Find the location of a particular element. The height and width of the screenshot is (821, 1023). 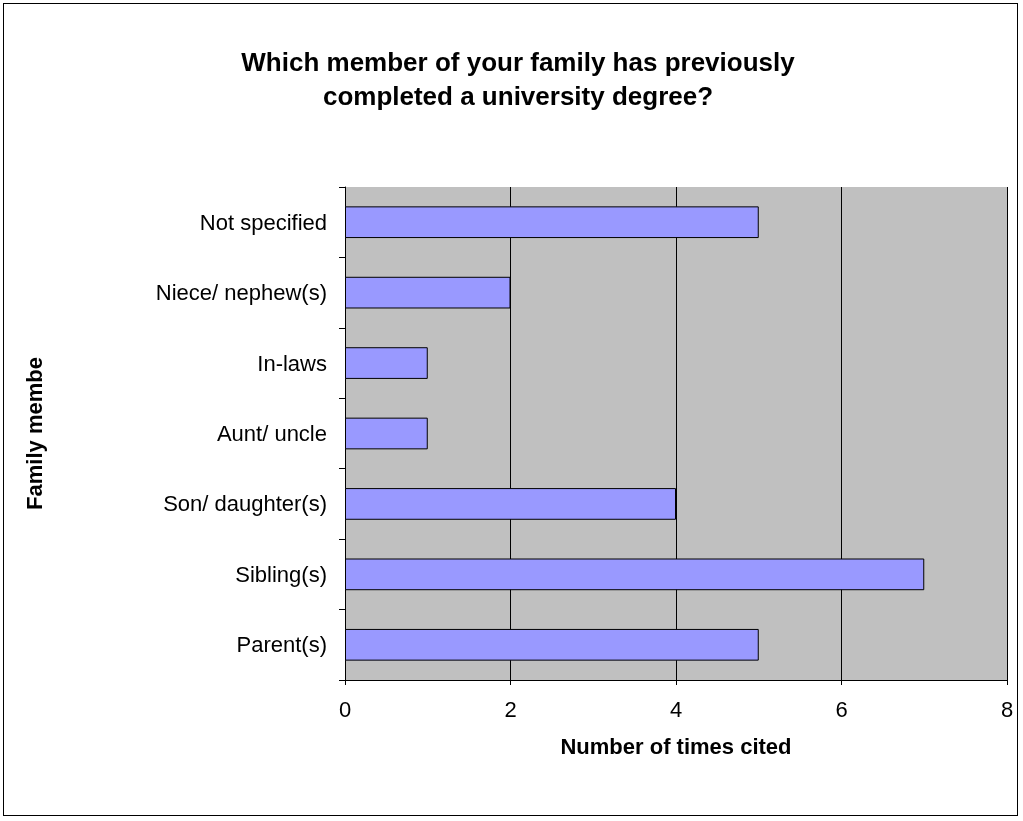

x-tick-label: 4 is located at coordinates (676, 709).